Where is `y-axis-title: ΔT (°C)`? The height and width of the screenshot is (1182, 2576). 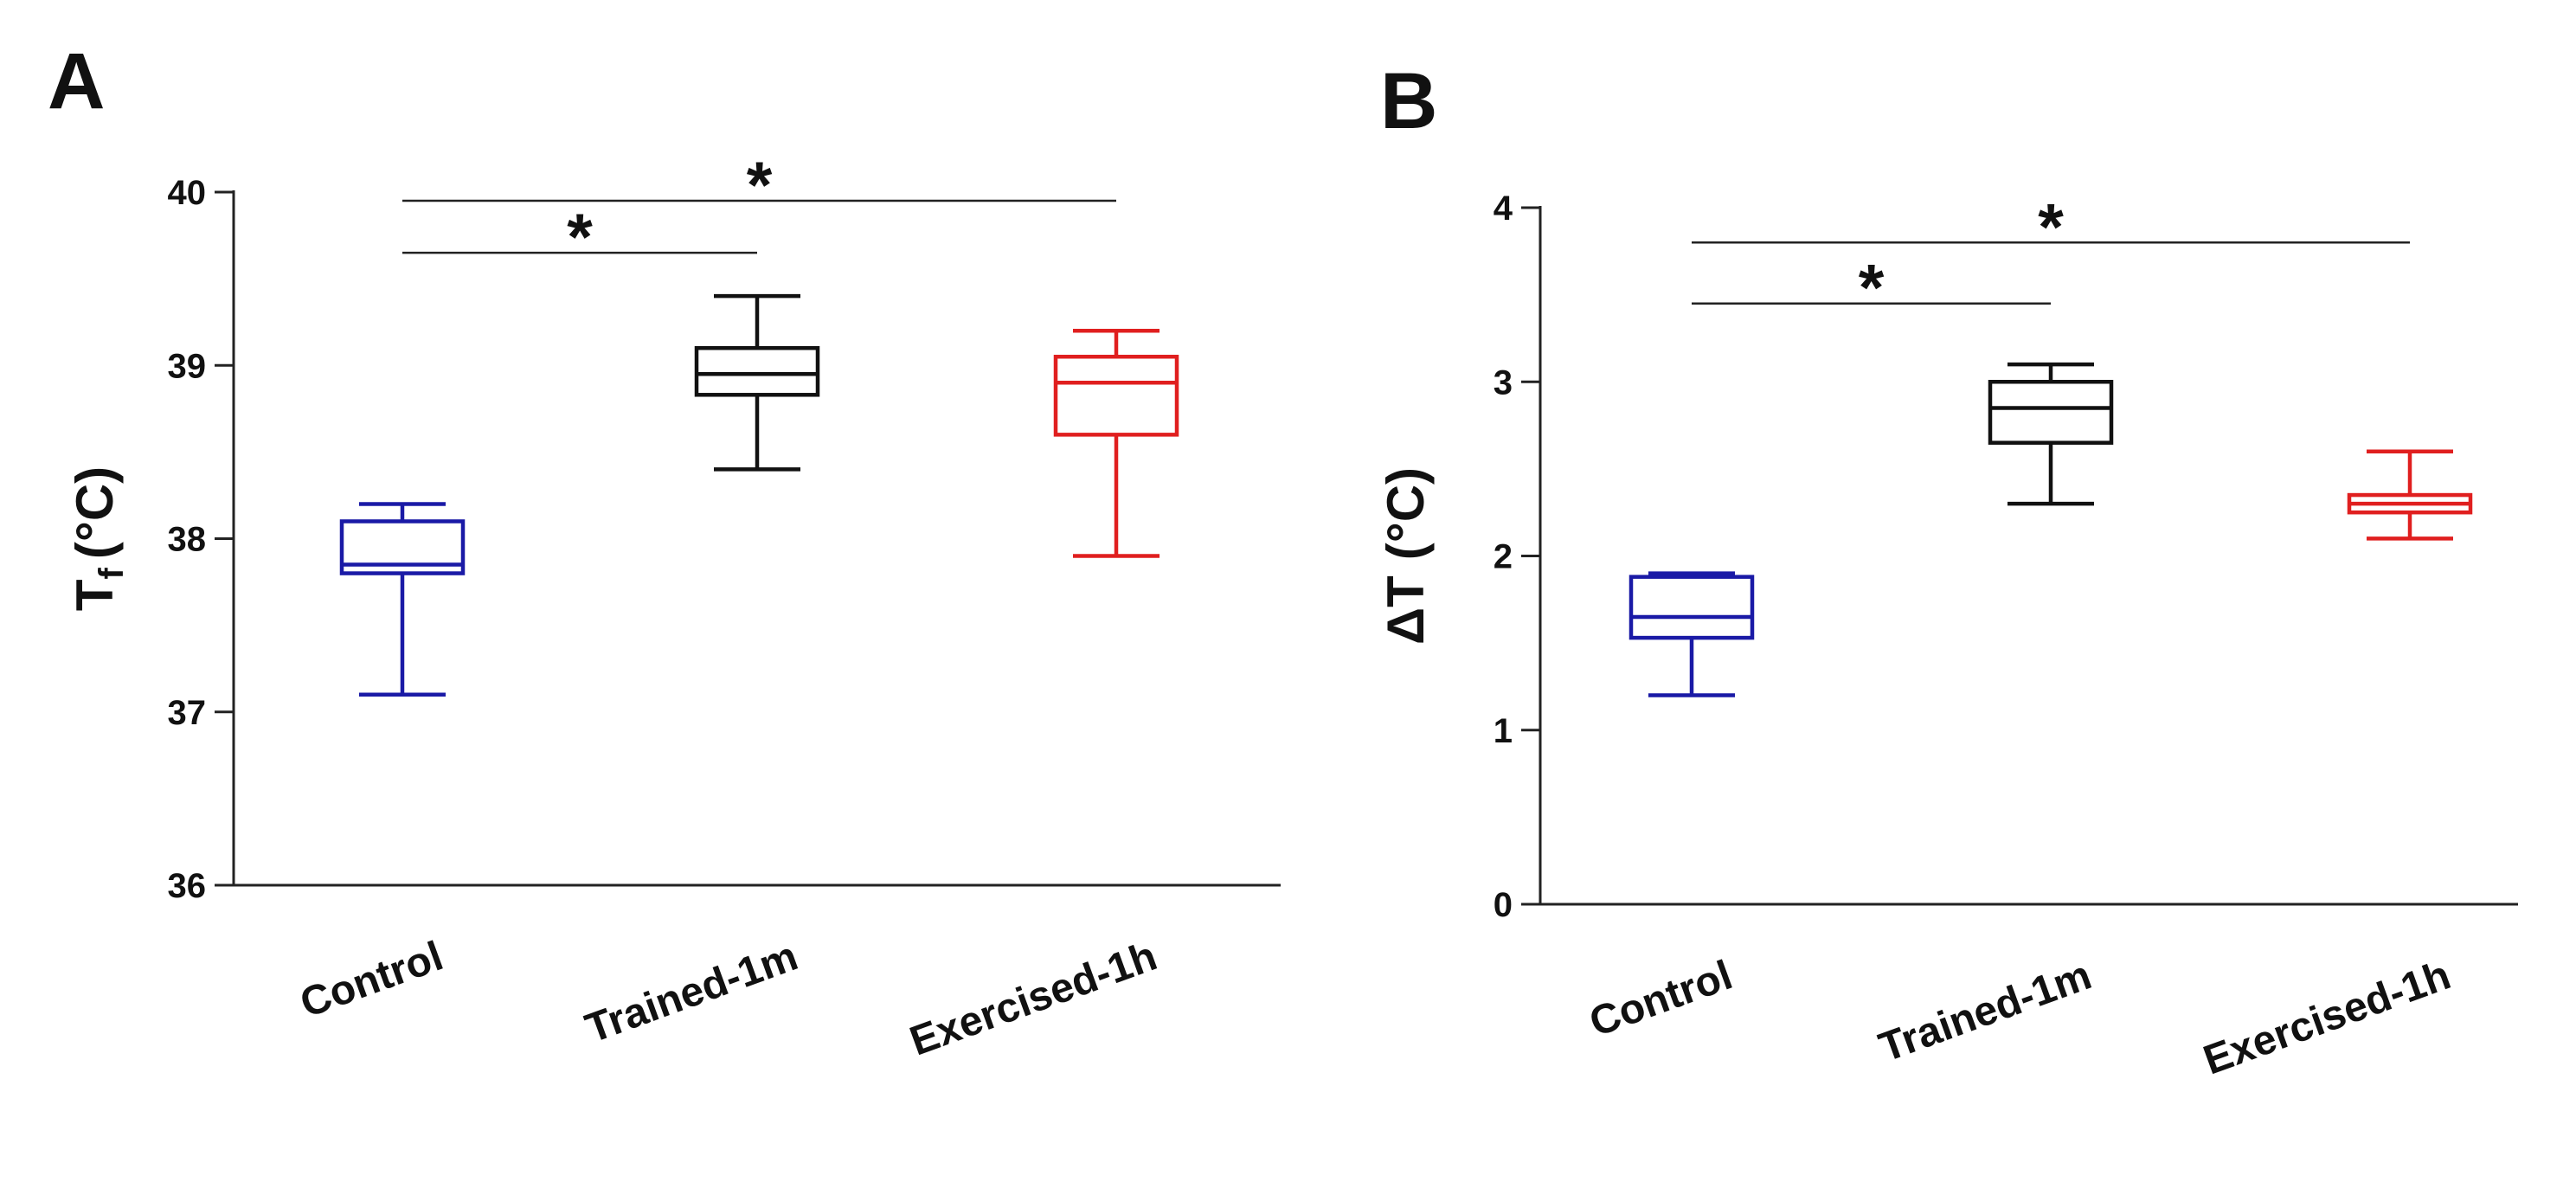 y-axis-title: ΔT (°C) is located at coordinates (1406, 556).